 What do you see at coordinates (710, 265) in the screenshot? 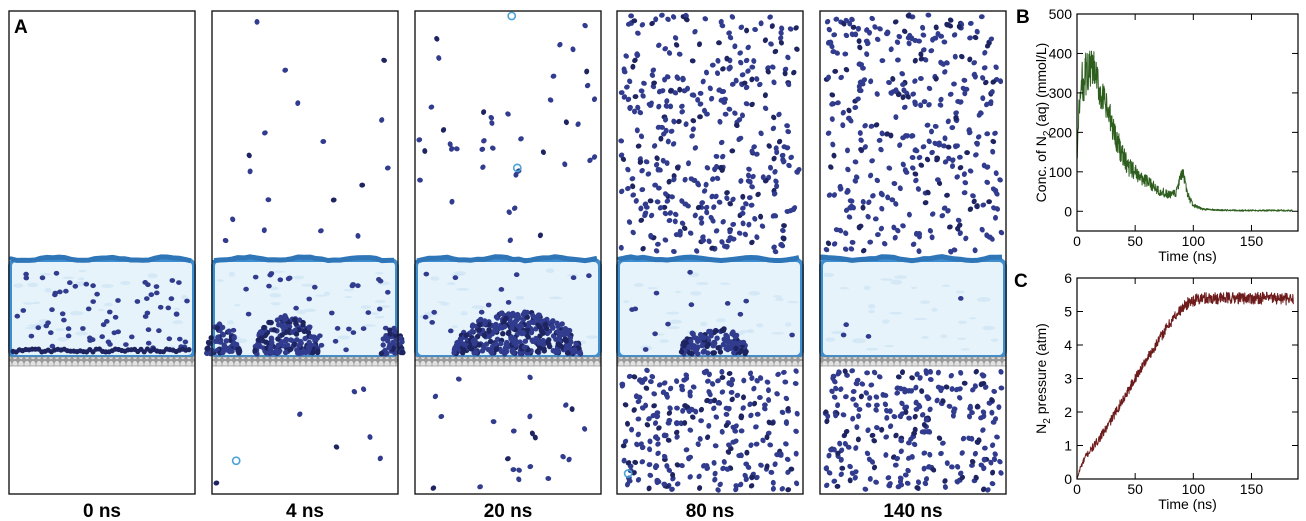
I see `snapshot-panel: 80 ns` at bounding box center [710, 265].